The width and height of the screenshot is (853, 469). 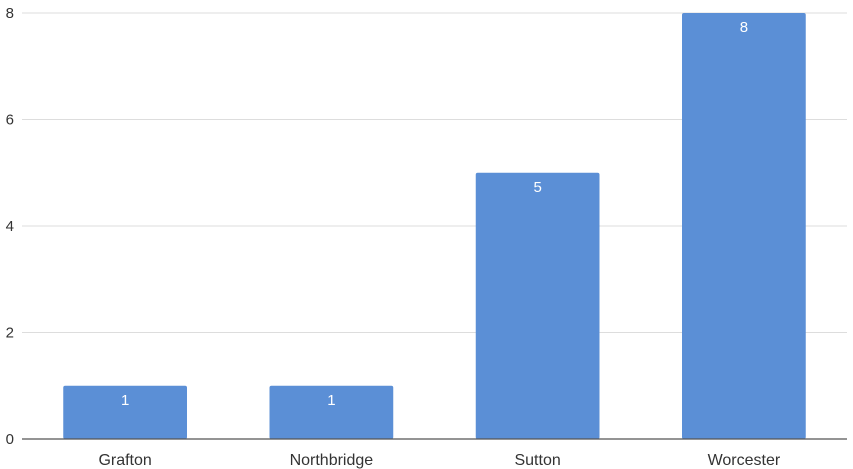 I want to click on y-tick-label: 4, so click(x=10, y=226).